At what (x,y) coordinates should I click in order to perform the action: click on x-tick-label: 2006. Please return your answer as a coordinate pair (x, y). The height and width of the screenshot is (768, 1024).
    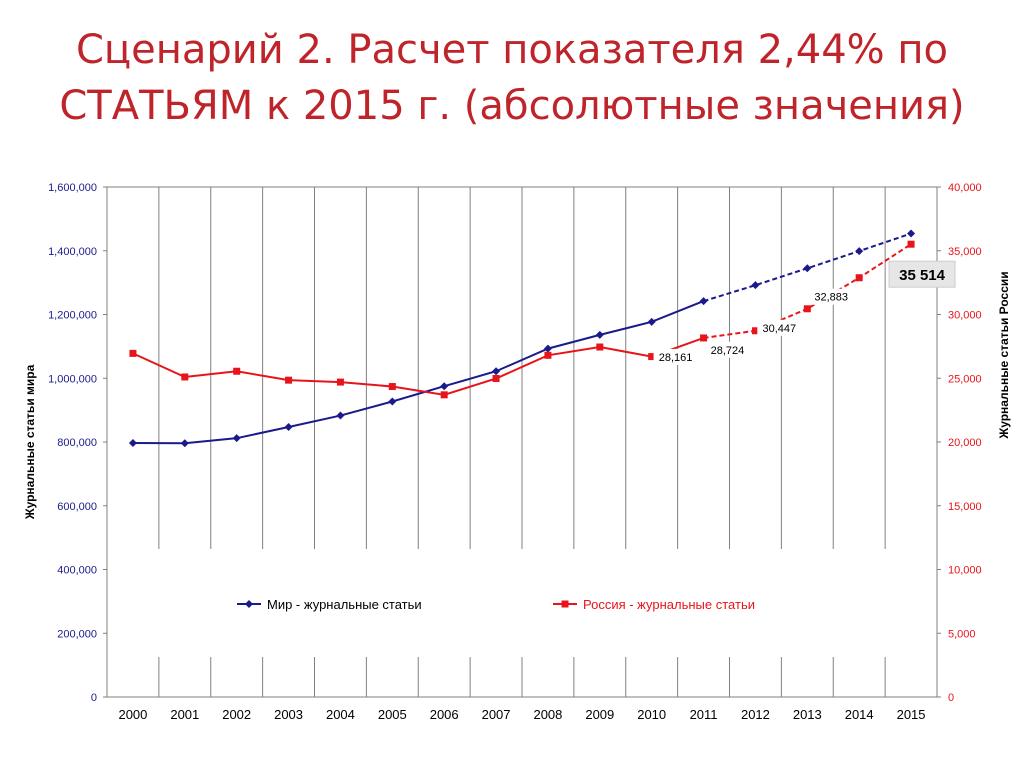
    Looking at the image, I should click on (444, 714).